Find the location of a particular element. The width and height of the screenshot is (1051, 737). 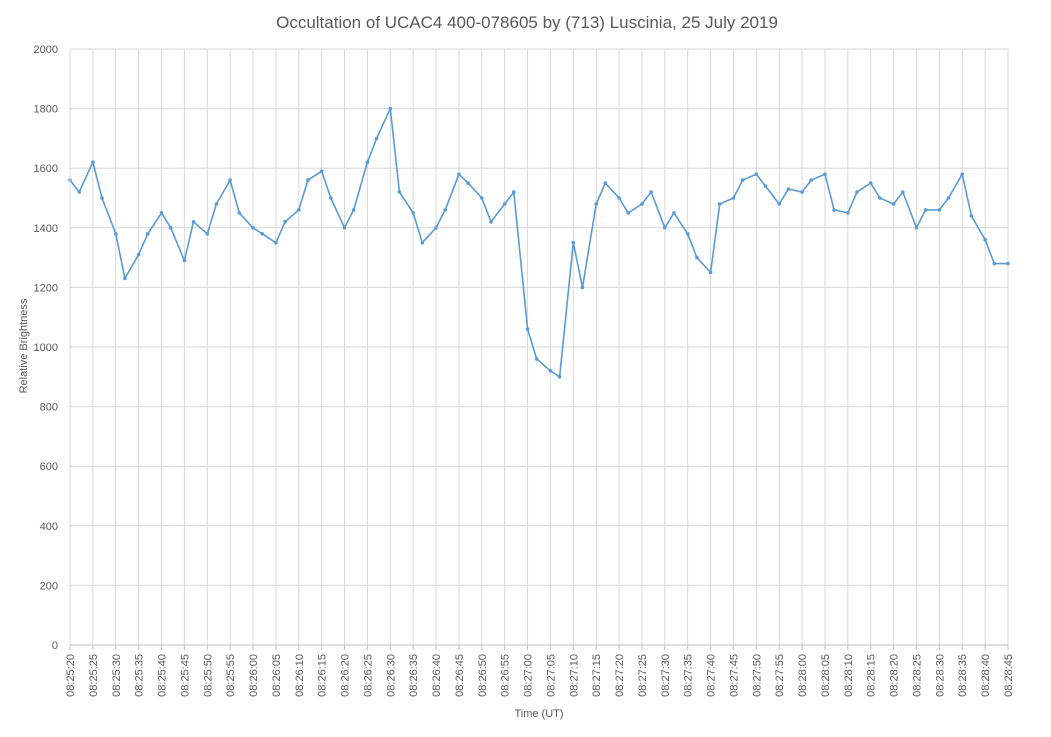

x-tick-label: 08:27:10 is located at coordinates (574, 675).